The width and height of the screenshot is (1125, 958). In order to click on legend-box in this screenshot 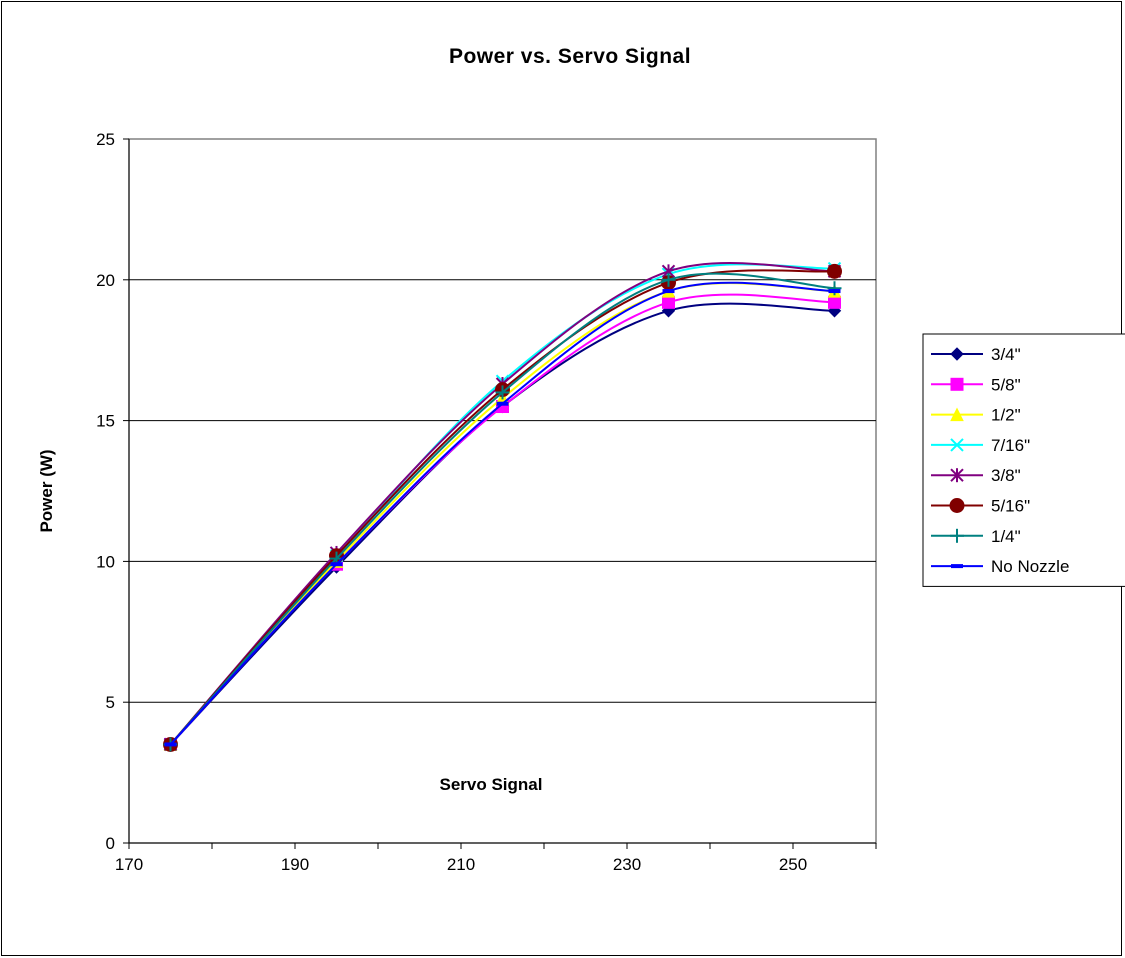, I will do `click(1023, 460)`.